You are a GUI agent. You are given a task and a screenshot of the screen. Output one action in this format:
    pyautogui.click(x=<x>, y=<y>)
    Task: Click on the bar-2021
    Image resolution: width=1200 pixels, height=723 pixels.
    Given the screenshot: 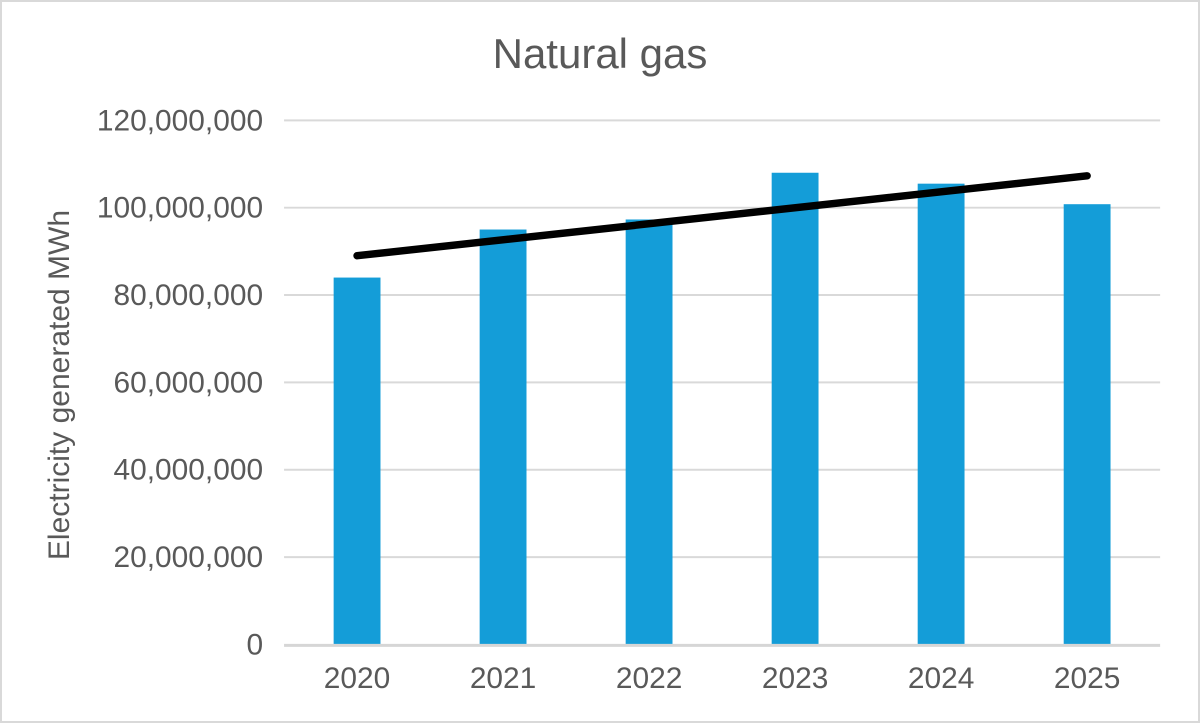 What is the action you would take?
    pyautogui.click(x=503, y=437)
    